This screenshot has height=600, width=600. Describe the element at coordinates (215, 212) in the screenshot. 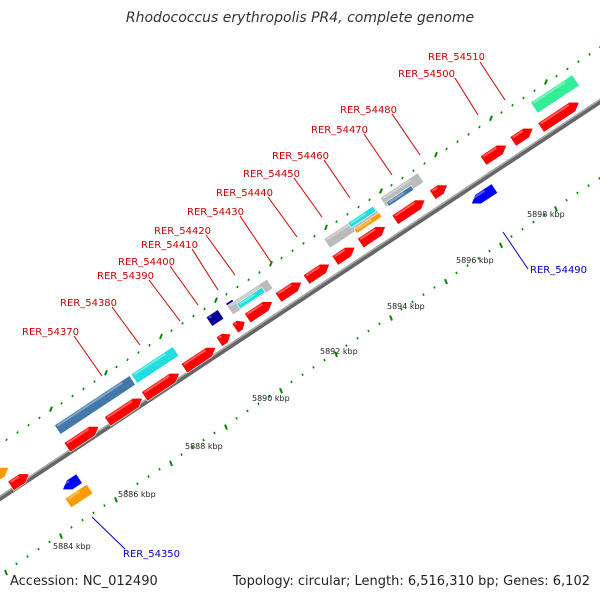

I see `gene-label: RER_54430` at that location.